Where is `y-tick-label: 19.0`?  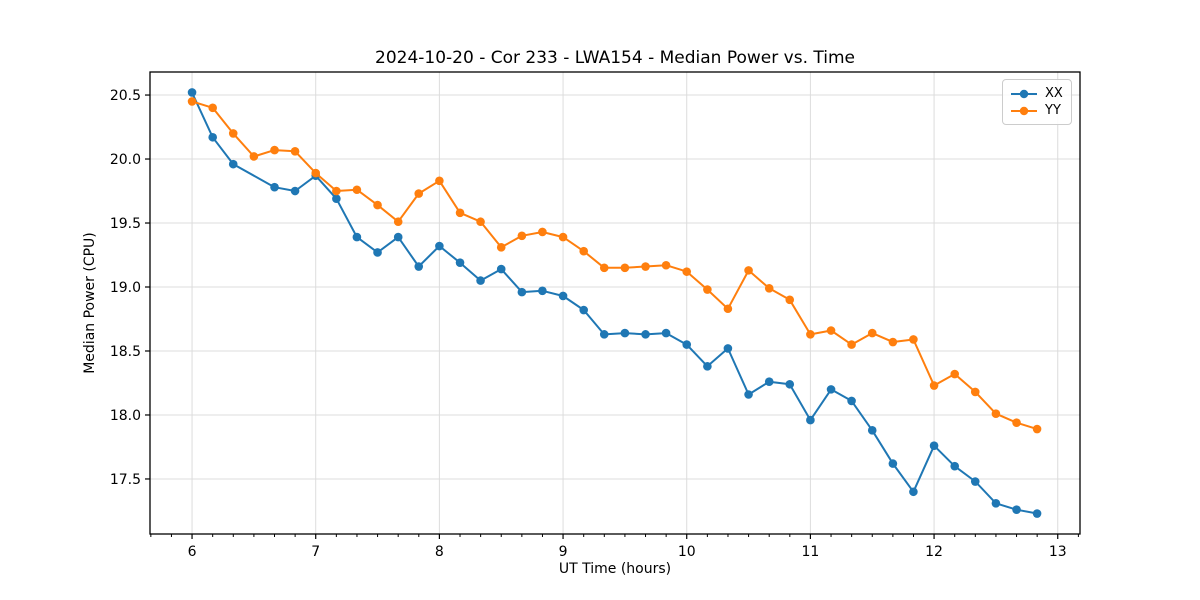 y-tick-label: 19.0 is located at coordinates (125, 288).